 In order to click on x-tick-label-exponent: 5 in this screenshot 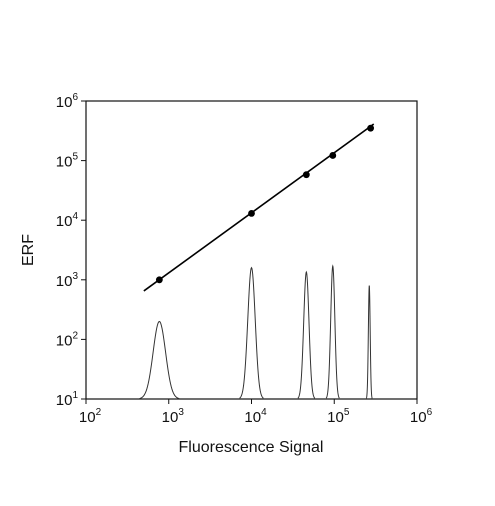, I will do `click(347, 412)`.